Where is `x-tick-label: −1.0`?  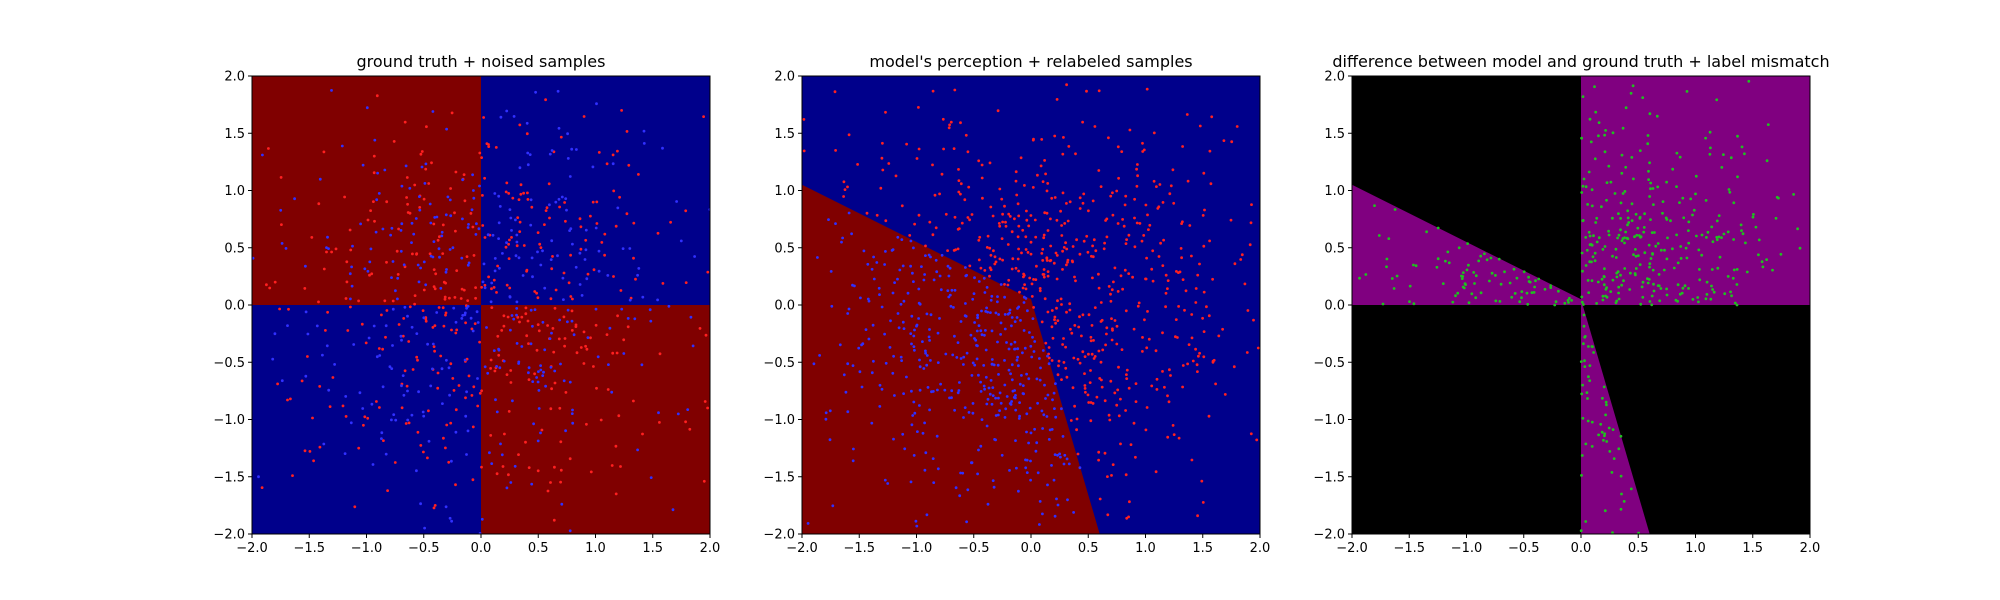 x-tick-label: −1.0 is located at coordinates (367, 548).